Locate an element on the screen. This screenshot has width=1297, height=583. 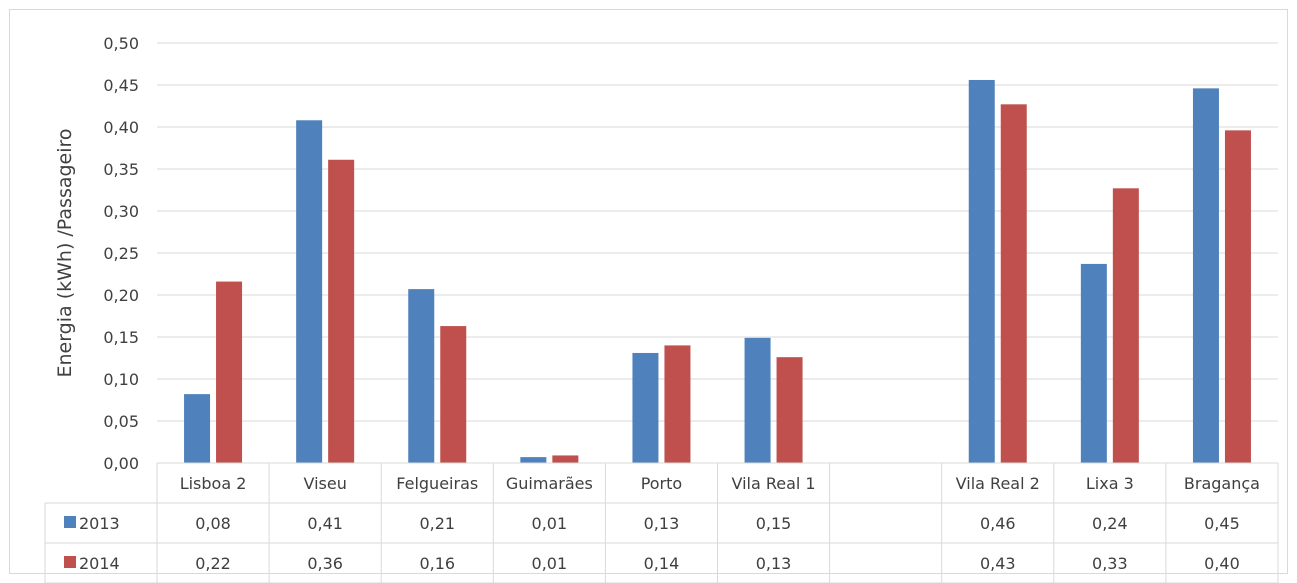
y-tick-label: 0,30 is located at coordinates (121, 211).